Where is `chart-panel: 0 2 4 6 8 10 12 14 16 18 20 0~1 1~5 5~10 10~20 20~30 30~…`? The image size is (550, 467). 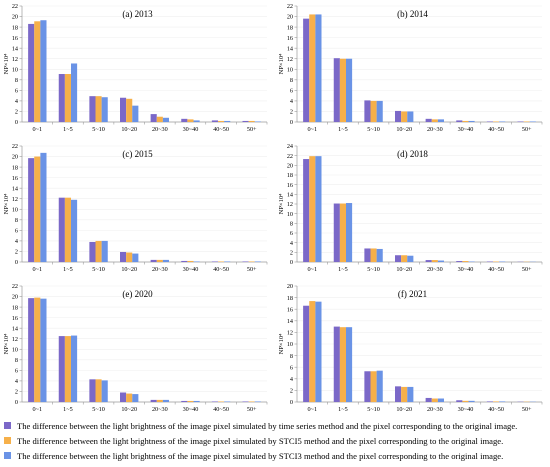
chart-panel: 0 2 4 6 8 10 12 14 16 18 20 0~1 1~5 5~10 10~20 20~30 30~… is located at coordinates (410, 348).